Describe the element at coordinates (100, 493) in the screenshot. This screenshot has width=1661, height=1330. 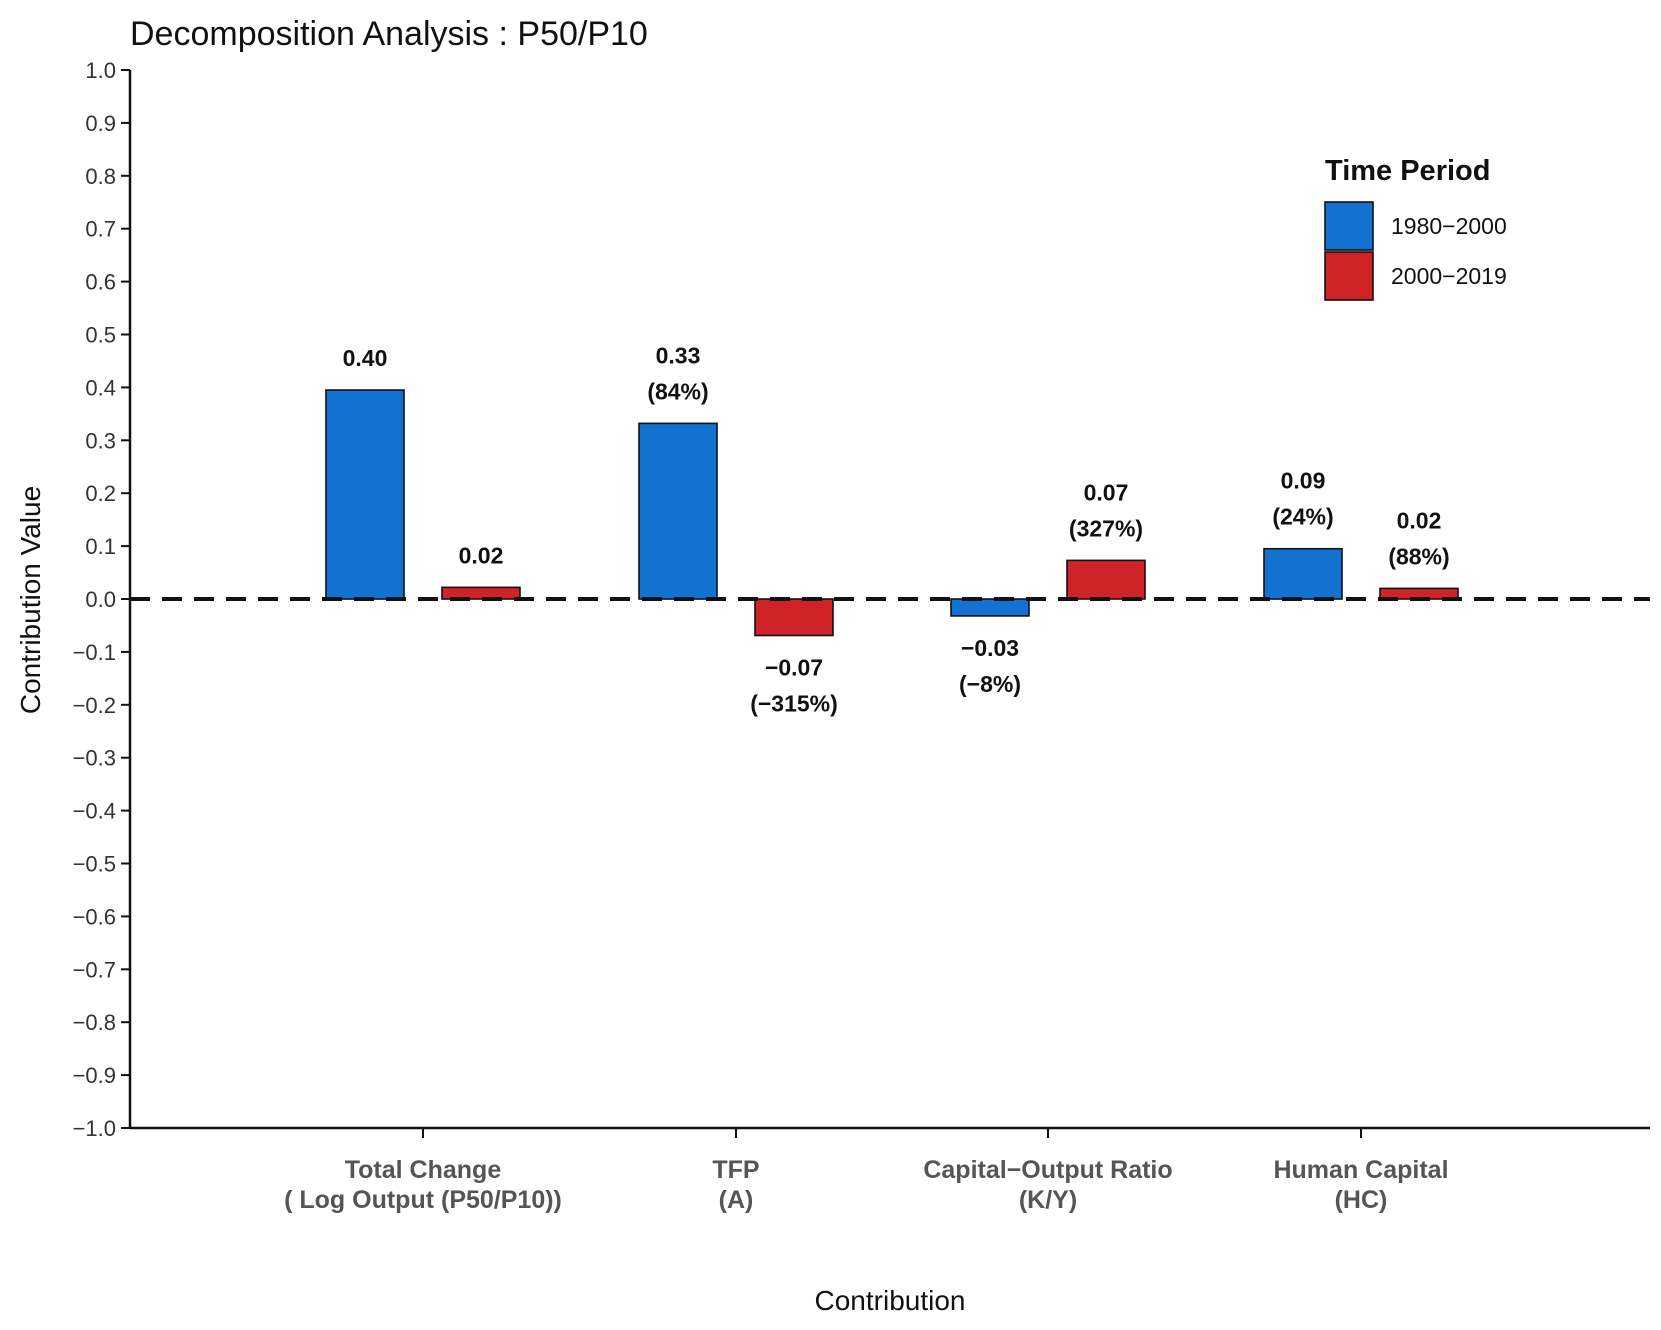
I see `y-tick-label: 0.2` at that location.